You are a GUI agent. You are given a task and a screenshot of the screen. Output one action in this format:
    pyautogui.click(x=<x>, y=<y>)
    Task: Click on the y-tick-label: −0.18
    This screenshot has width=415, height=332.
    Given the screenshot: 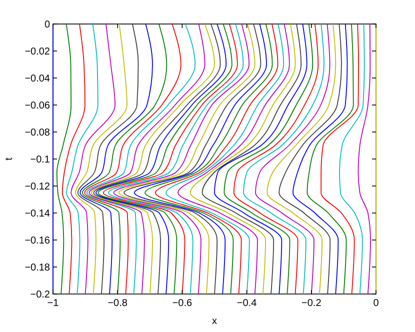 What is the action you would take?
    pyautogui.click(x=37, y=268)
    